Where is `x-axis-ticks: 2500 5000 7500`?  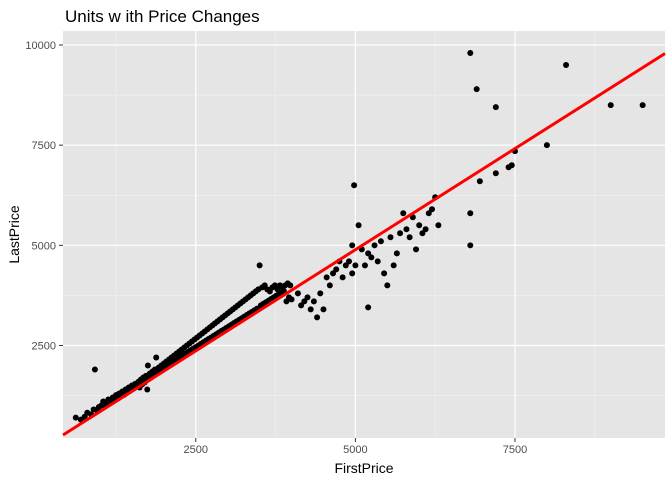 x-axis-ticks: 2500 5000 7500 is located at coordinates (355, 447).